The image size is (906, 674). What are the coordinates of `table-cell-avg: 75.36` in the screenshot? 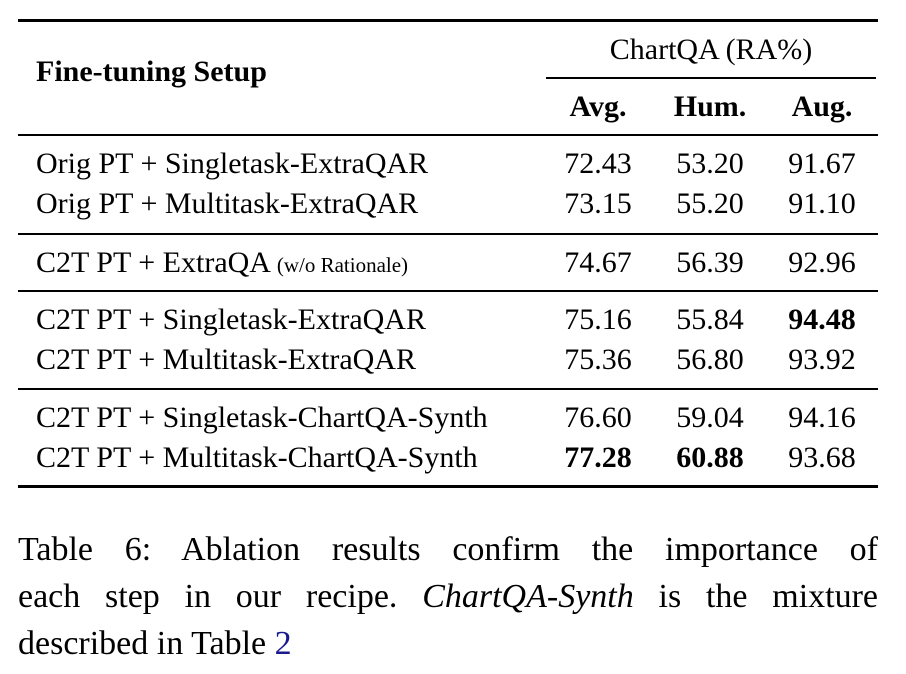 It's located at (598, 359).